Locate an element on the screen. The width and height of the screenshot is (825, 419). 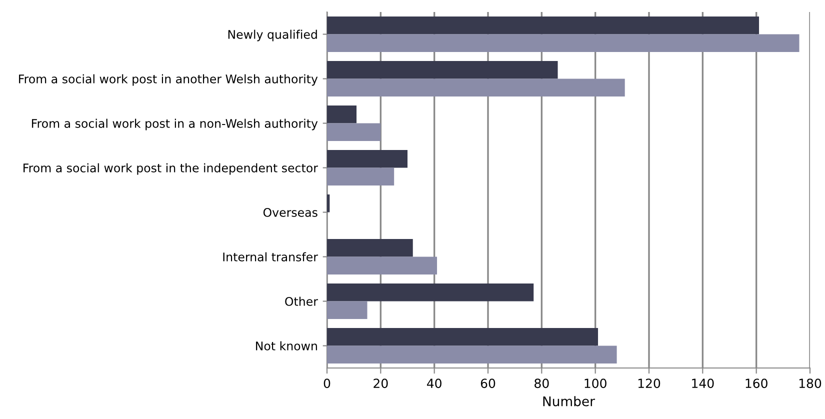
x-axis-title: Number is located at coordinates (569, 401).